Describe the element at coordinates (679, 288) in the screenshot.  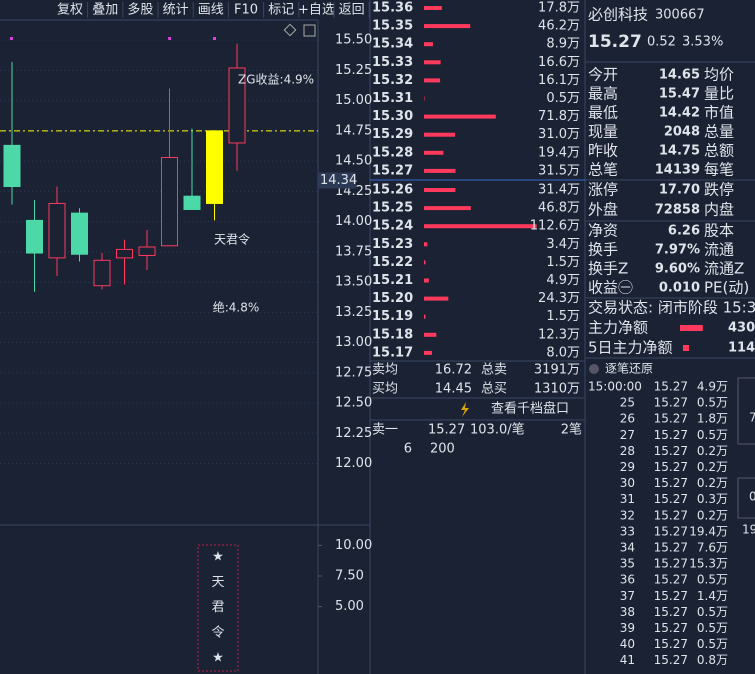
I see `quote-value: 0.010` at that location.